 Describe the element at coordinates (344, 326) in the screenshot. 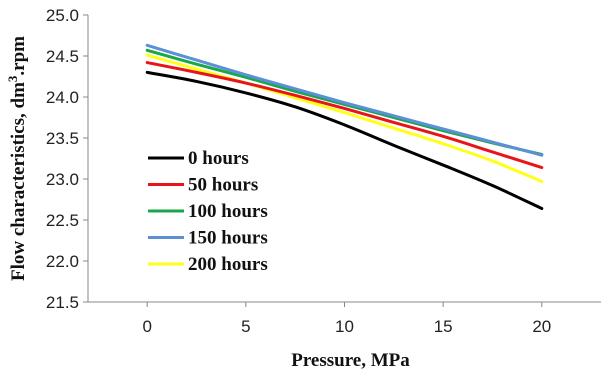

I see `x-tick-label: 10` at that location.